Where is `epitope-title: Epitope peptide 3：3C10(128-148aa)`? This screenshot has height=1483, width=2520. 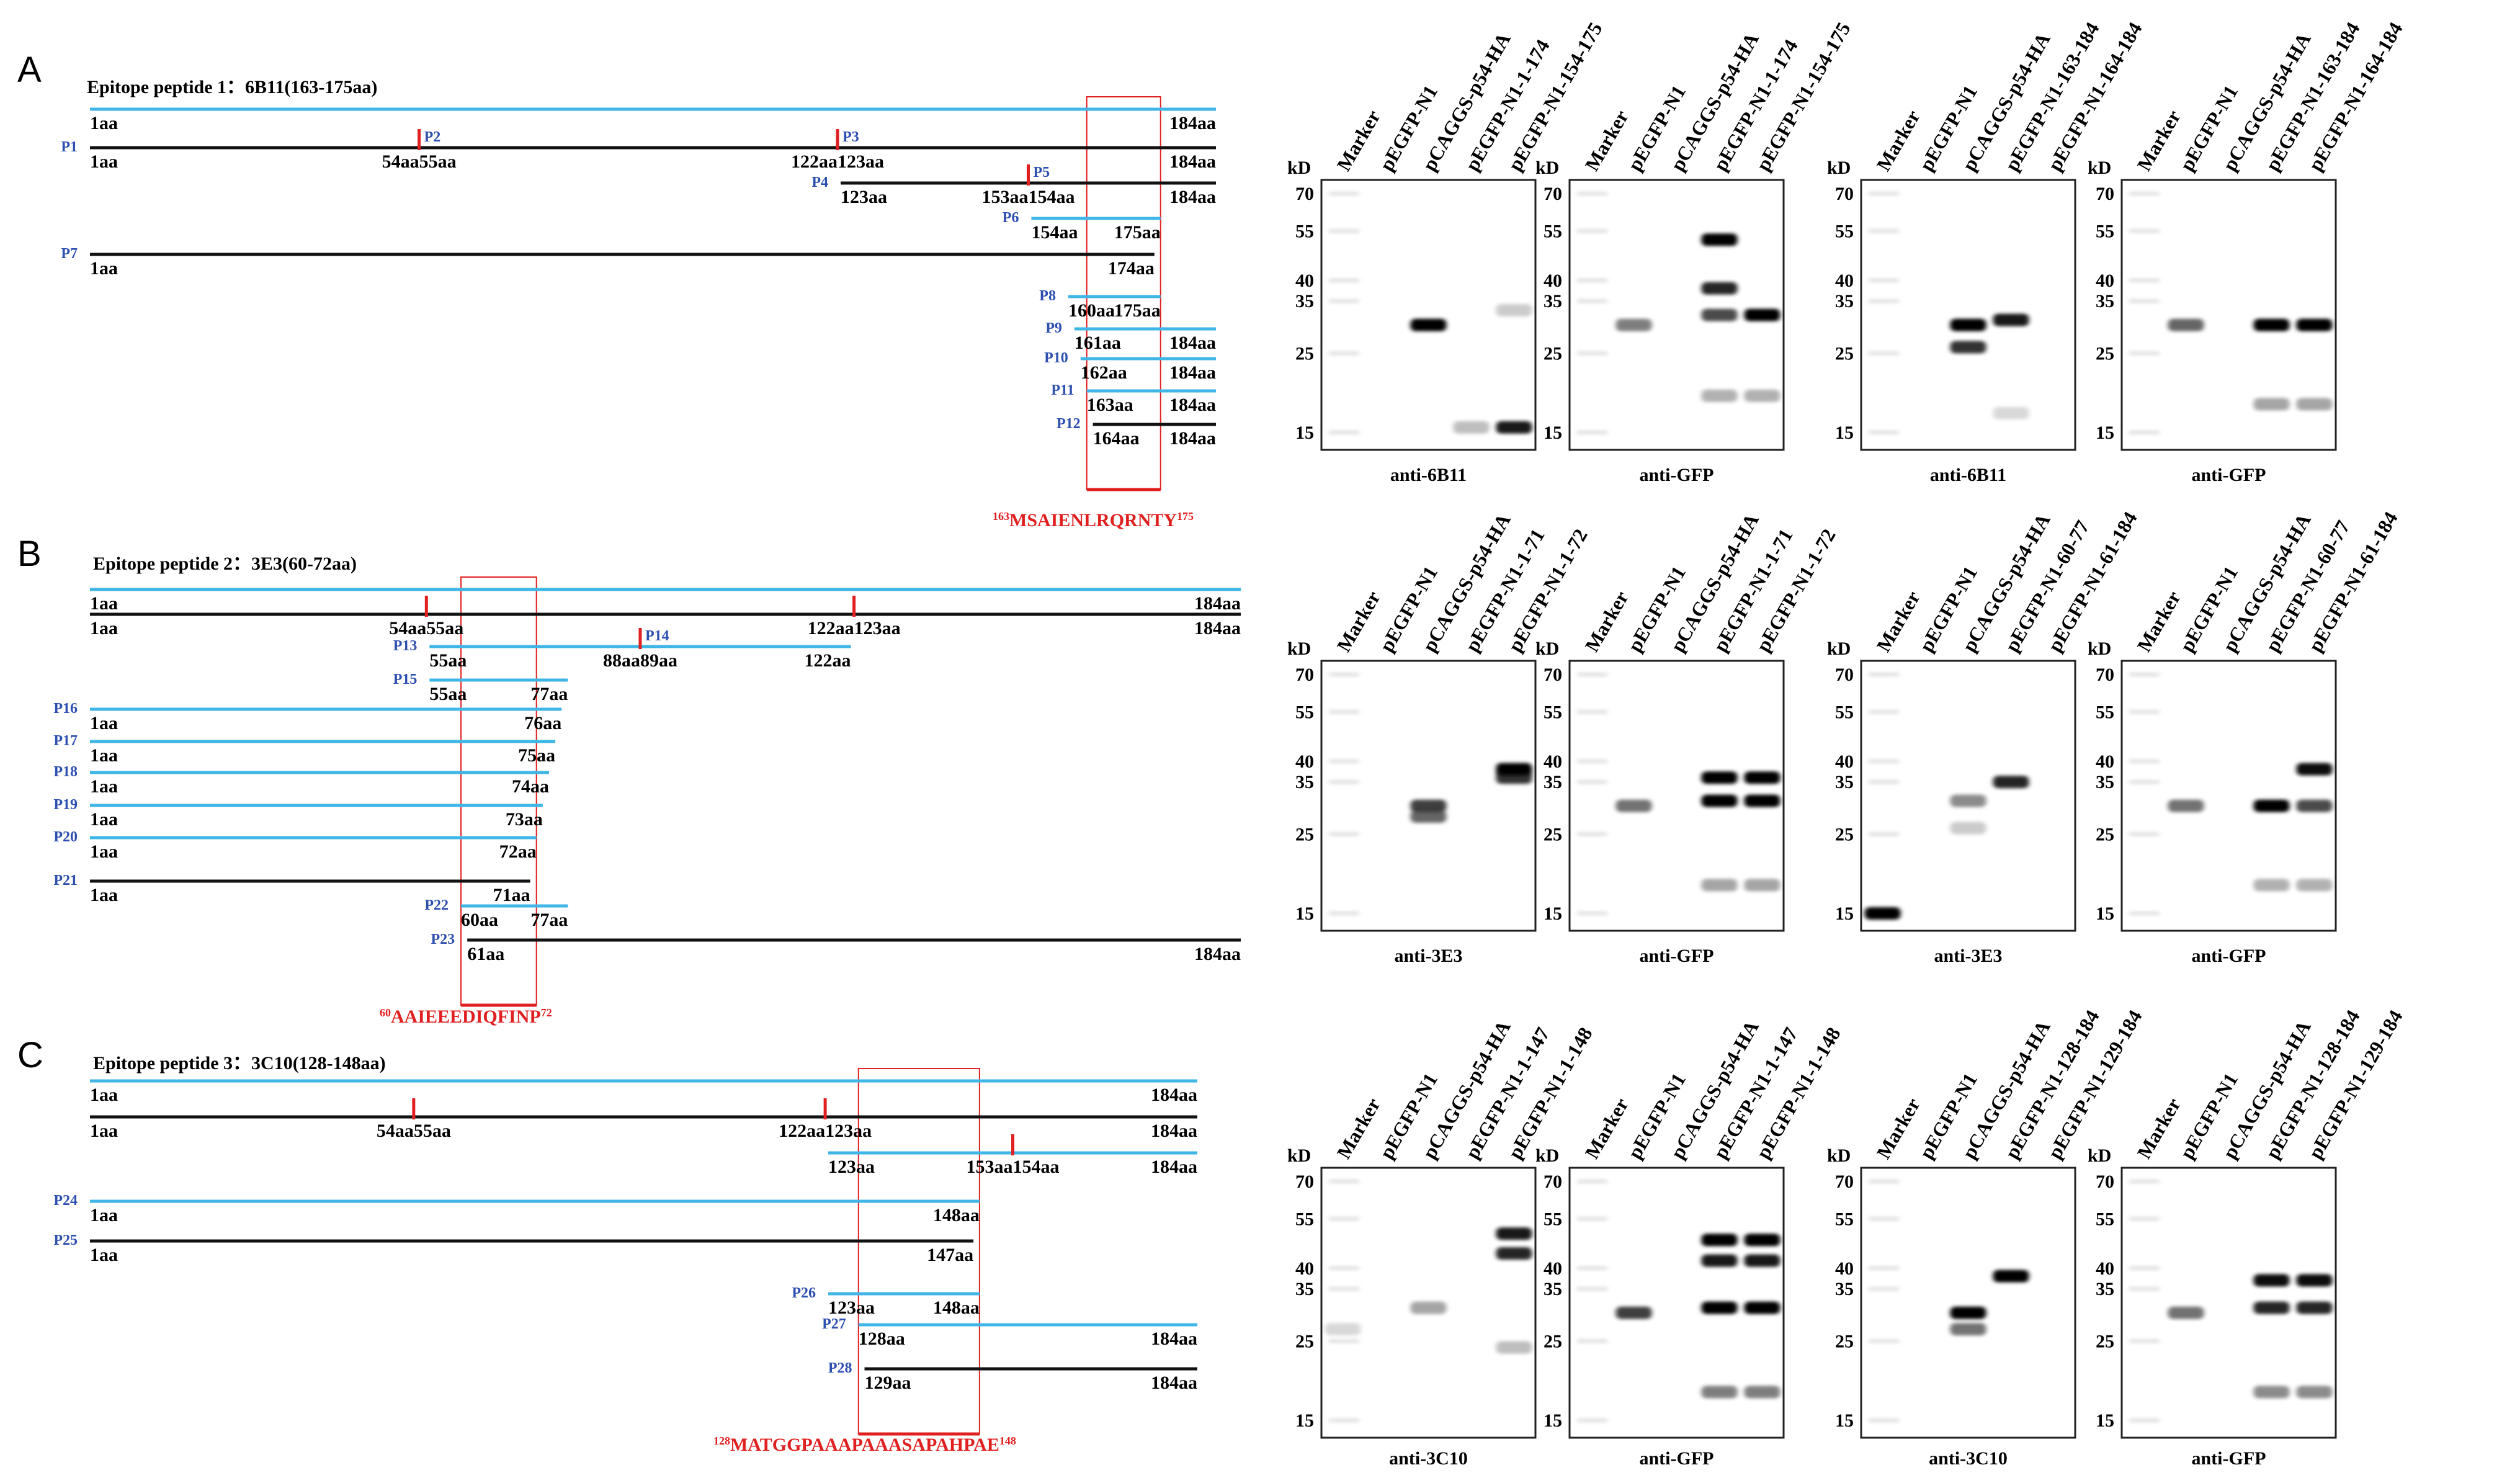 epitope-title: Epitope peptide 3：3C10(128-148aa) is located at coordinates (239, 1063).